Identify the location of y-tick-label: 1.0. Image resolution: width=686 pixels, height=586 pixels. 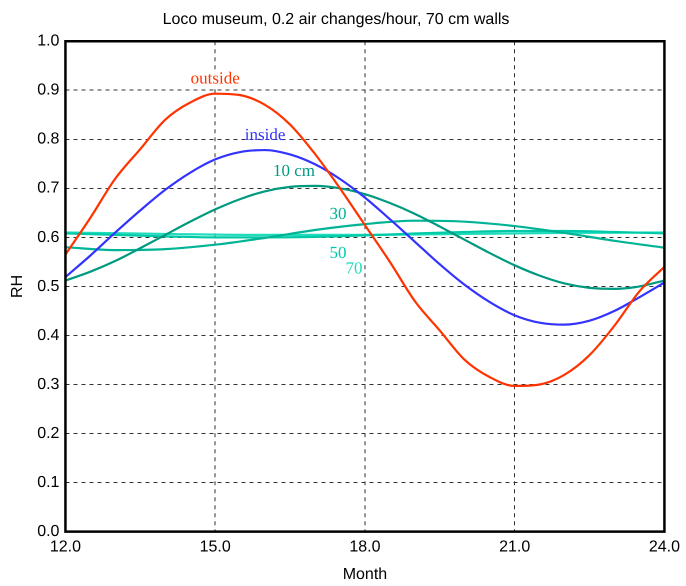
(48, 41).